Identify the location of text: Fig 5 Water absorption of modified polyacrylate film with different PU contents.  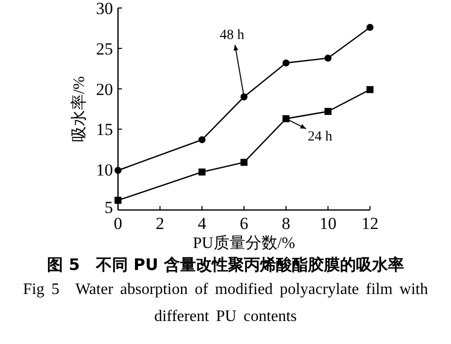
(225, 303).